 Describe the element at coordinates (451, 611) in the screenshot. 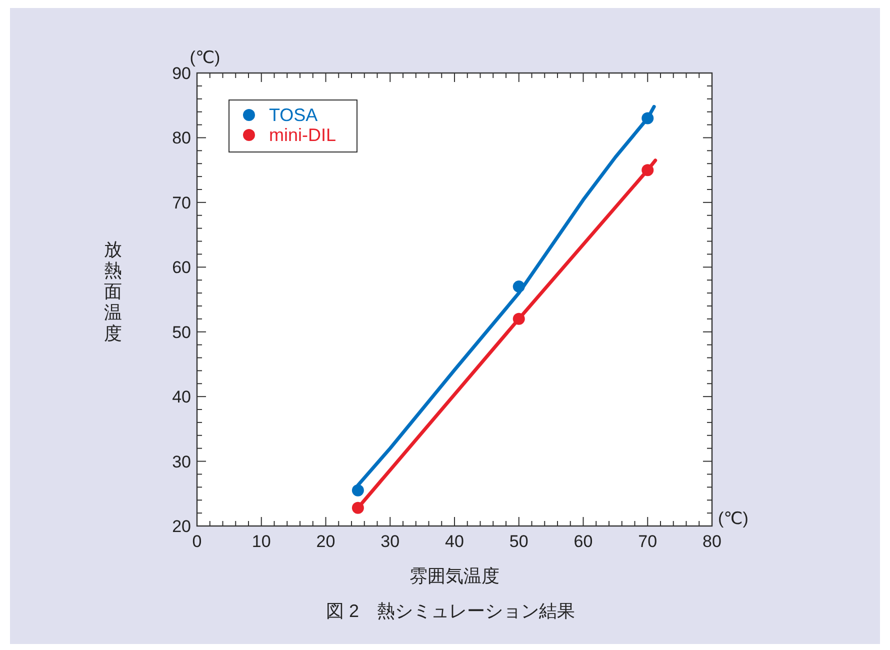

I see `text: 図 2 熱シミュレーション結果` at that location.